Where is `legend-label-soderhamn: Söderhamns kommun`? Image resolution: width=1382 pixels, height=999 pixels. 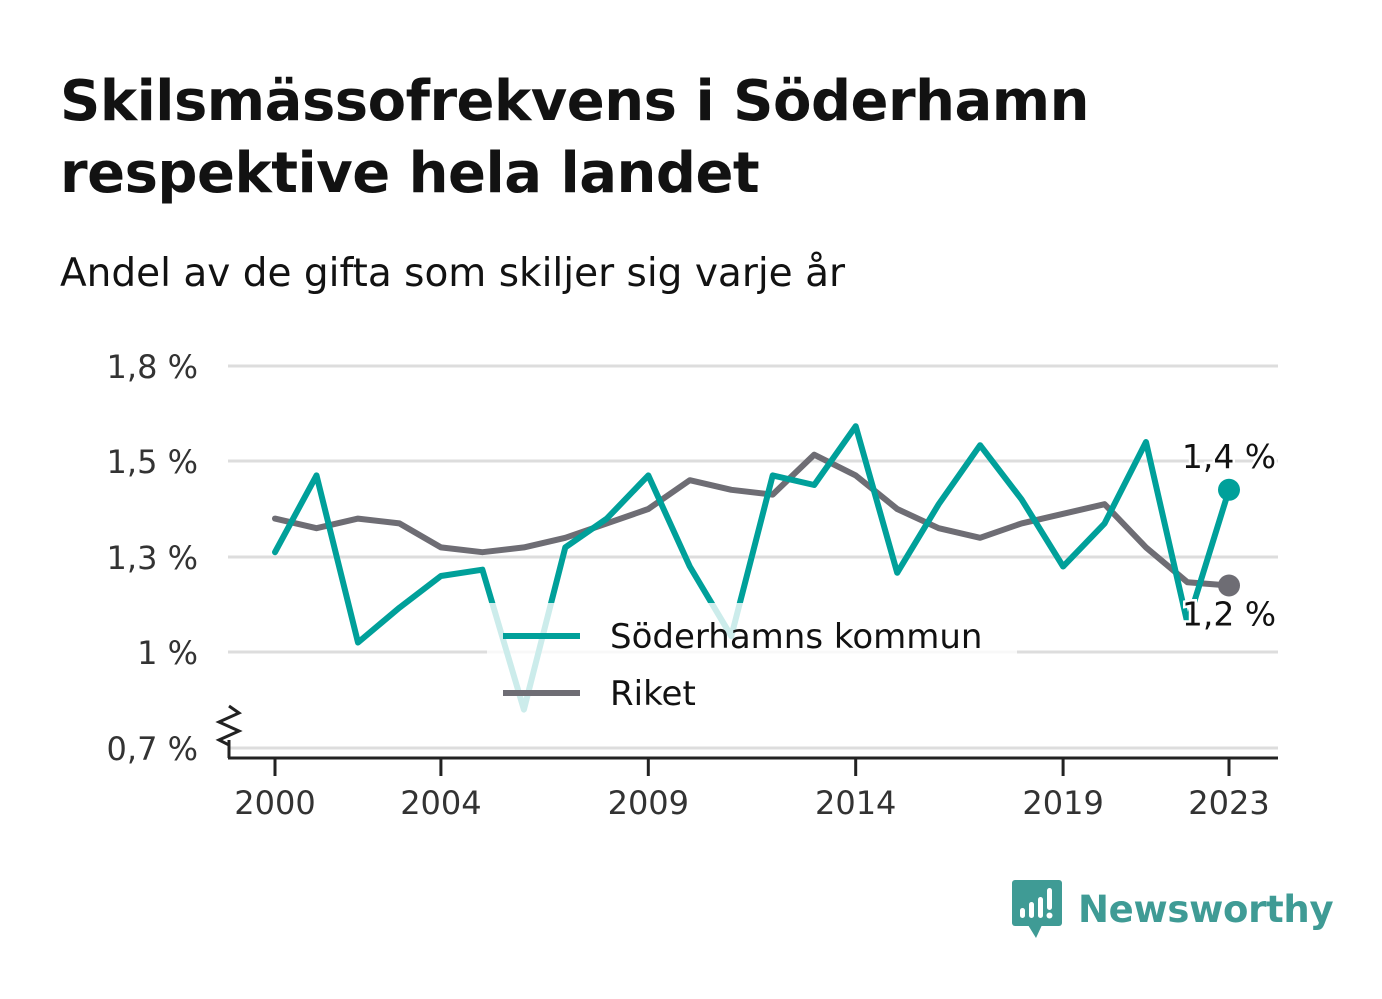
legend-label-soderhamn: Söderhamns kommun is located at coordinates (796, 637).